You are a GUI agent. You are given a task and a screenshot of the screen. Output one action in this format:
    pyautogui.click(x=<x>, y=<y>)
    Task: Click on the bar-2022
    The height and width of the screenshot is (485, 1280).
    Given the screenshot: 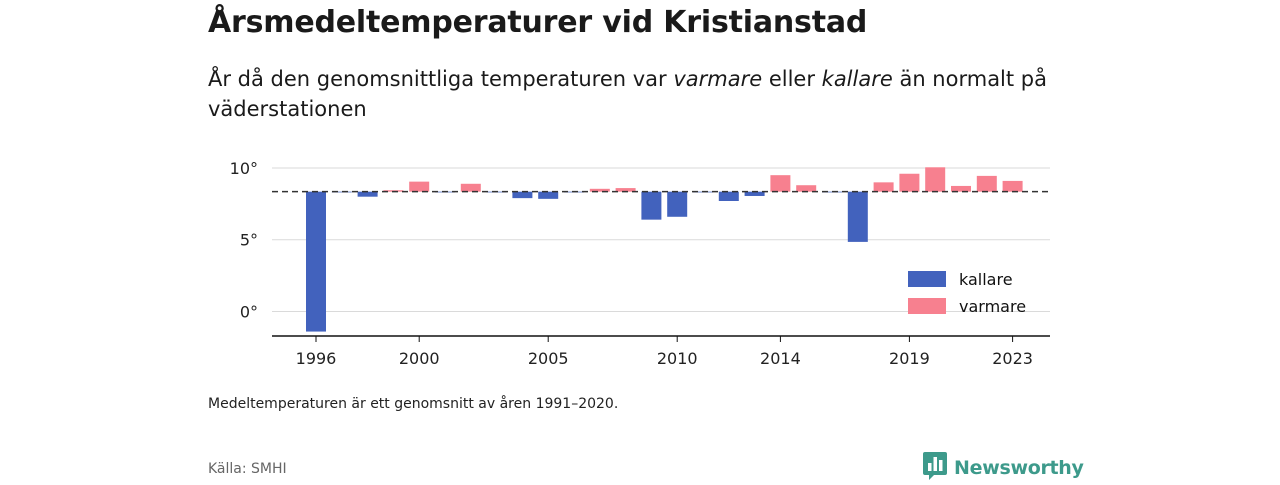 What is the action you would take?
    pyautogui.click(x=986, y=183)
    